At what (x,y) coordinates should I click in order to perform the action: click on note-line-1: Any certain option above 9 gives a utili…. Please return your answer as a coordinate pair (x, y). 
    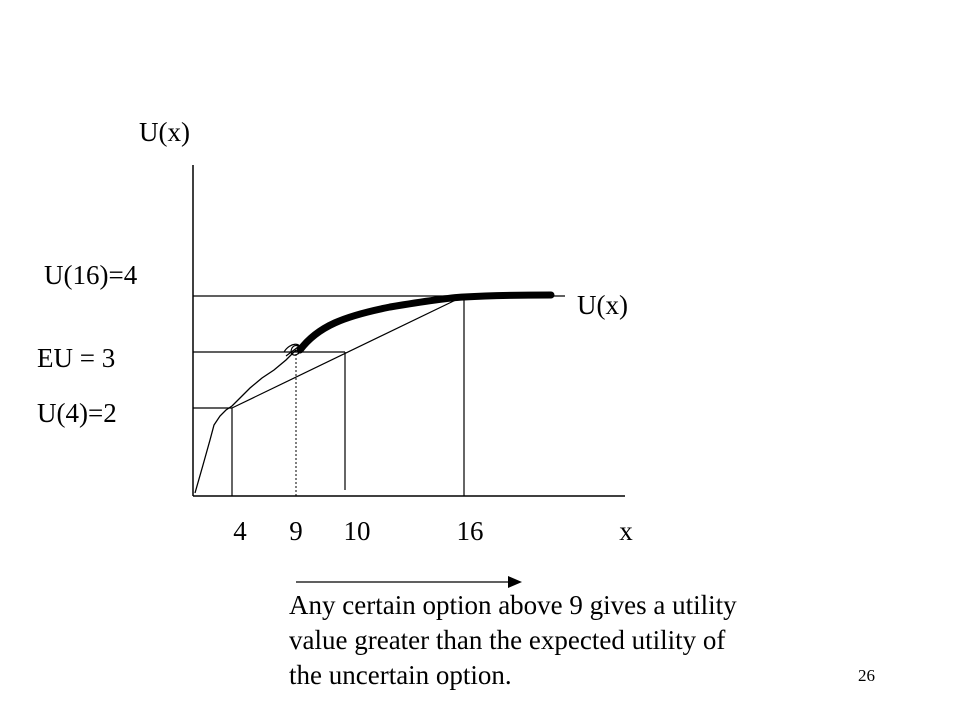
    Looking at the image, I should click on (513, 605).